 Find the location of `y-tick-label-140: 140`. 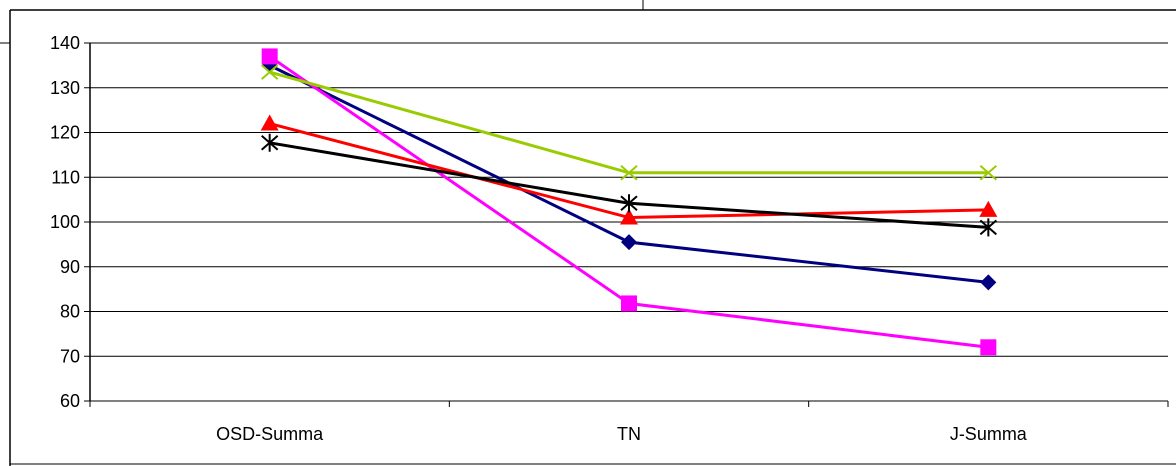

y-tick-label-140: 140 is located at coordinates (65, 43).